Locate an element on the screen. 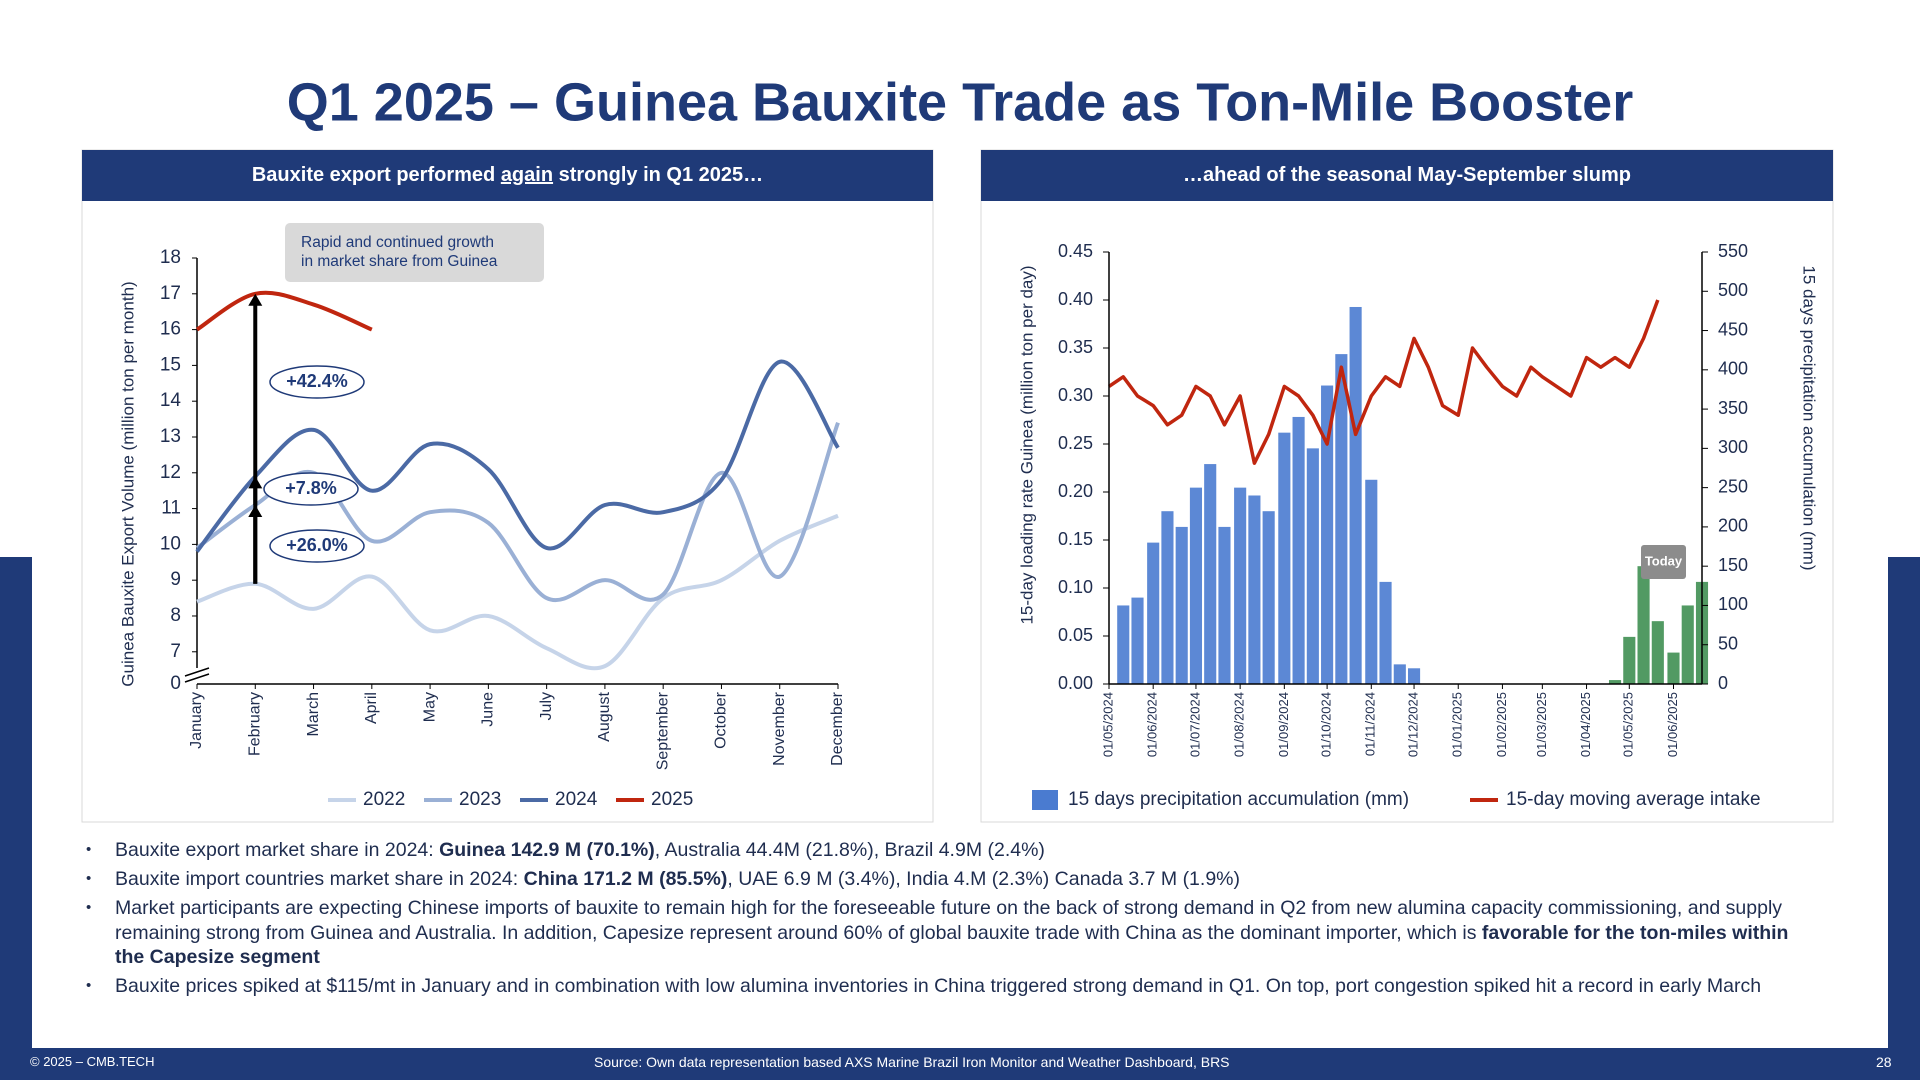 The height and width of the screenshot is (1080, 1920). y-tick-label: 9 is located at coordinates (175, 579).